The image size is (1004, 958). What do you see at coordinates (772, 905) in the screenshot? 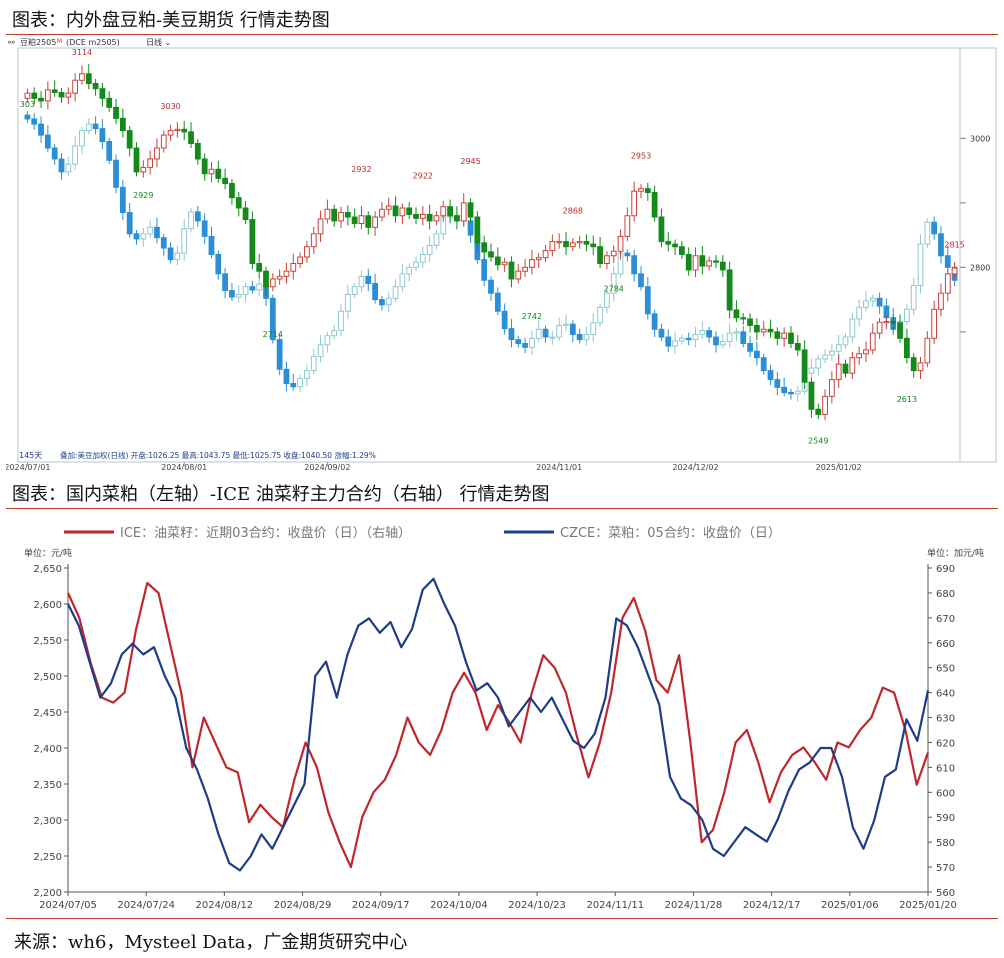
I see `x-tick-label: 2024/12/17` at bounding box center [772, 905].